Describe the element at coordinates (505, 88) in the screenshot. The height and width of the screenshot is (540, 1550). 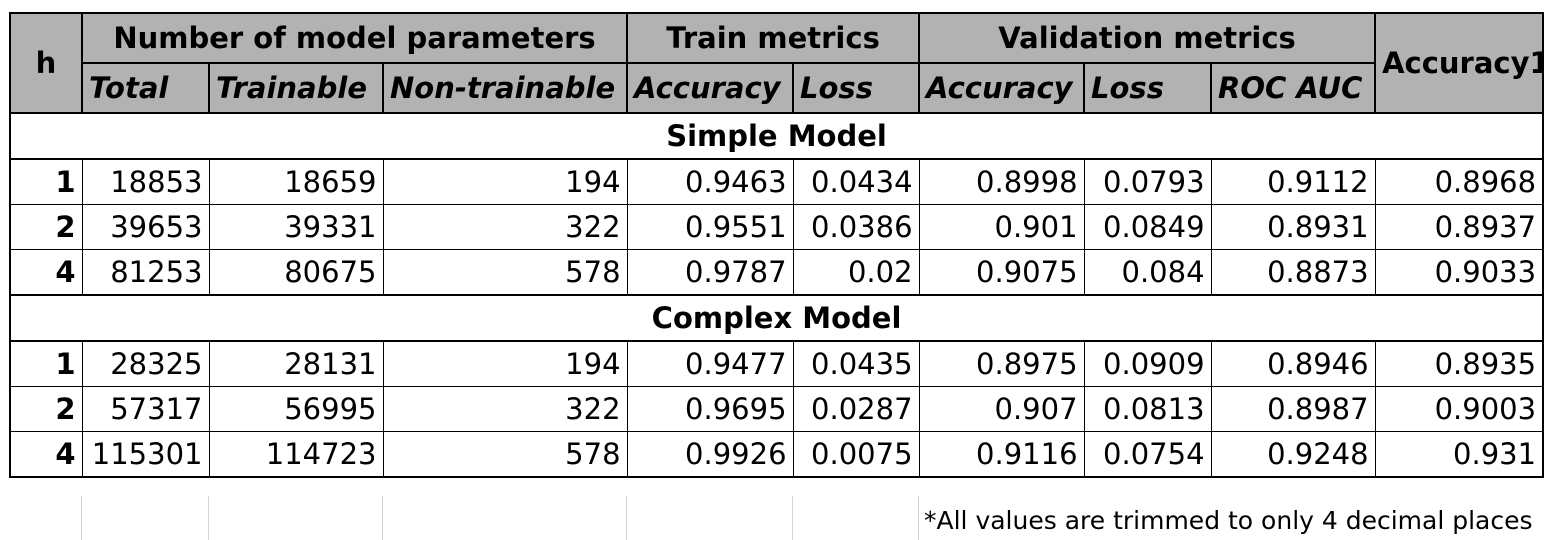
I see `header-non-trainable: Non-trainable` at that location.